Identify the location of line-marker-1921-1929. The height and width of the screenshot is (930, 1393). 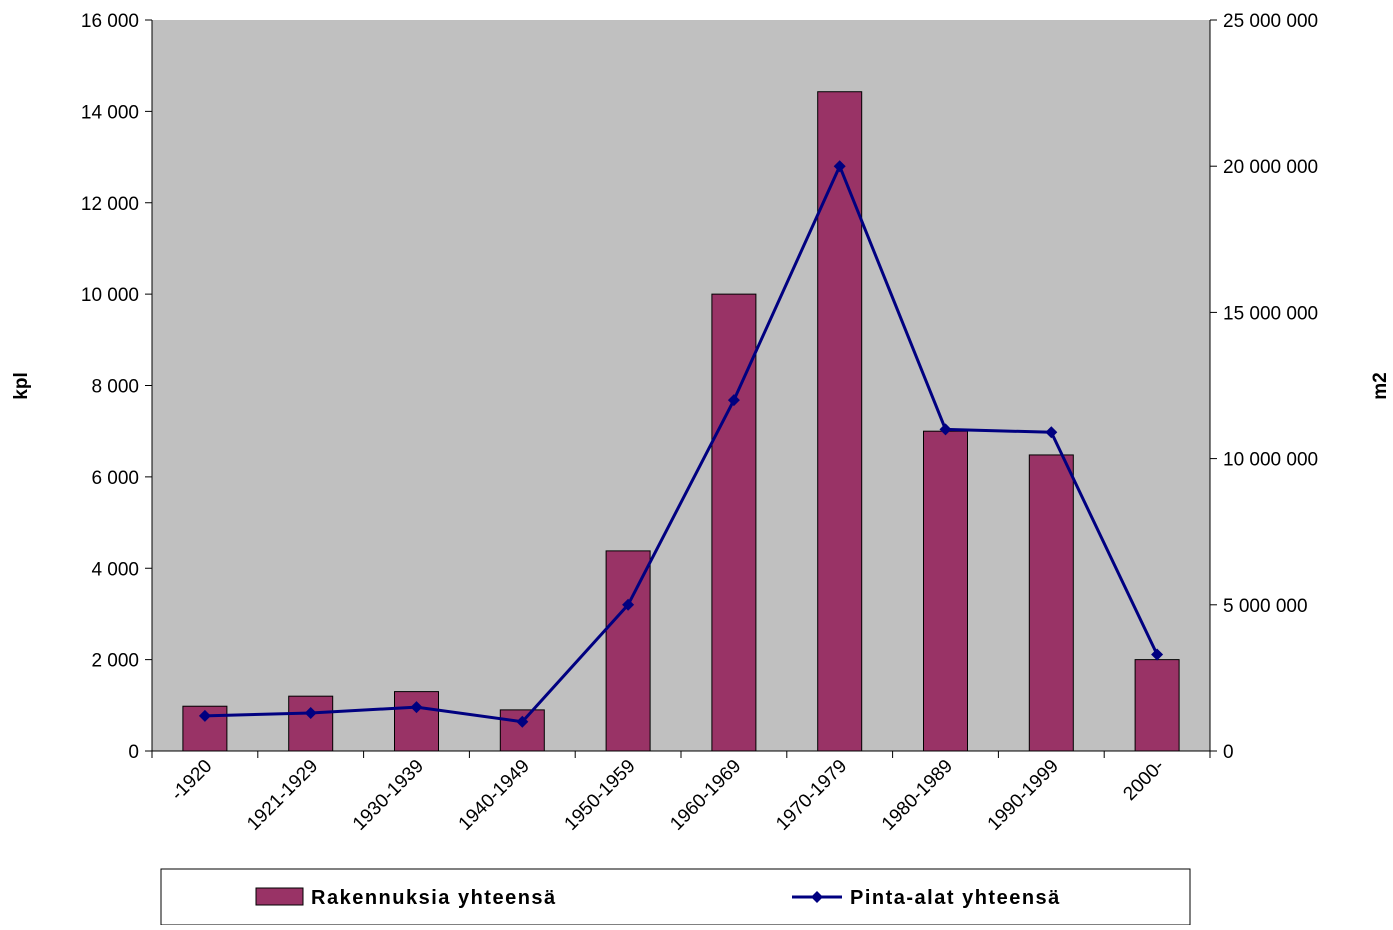
(310, 712).